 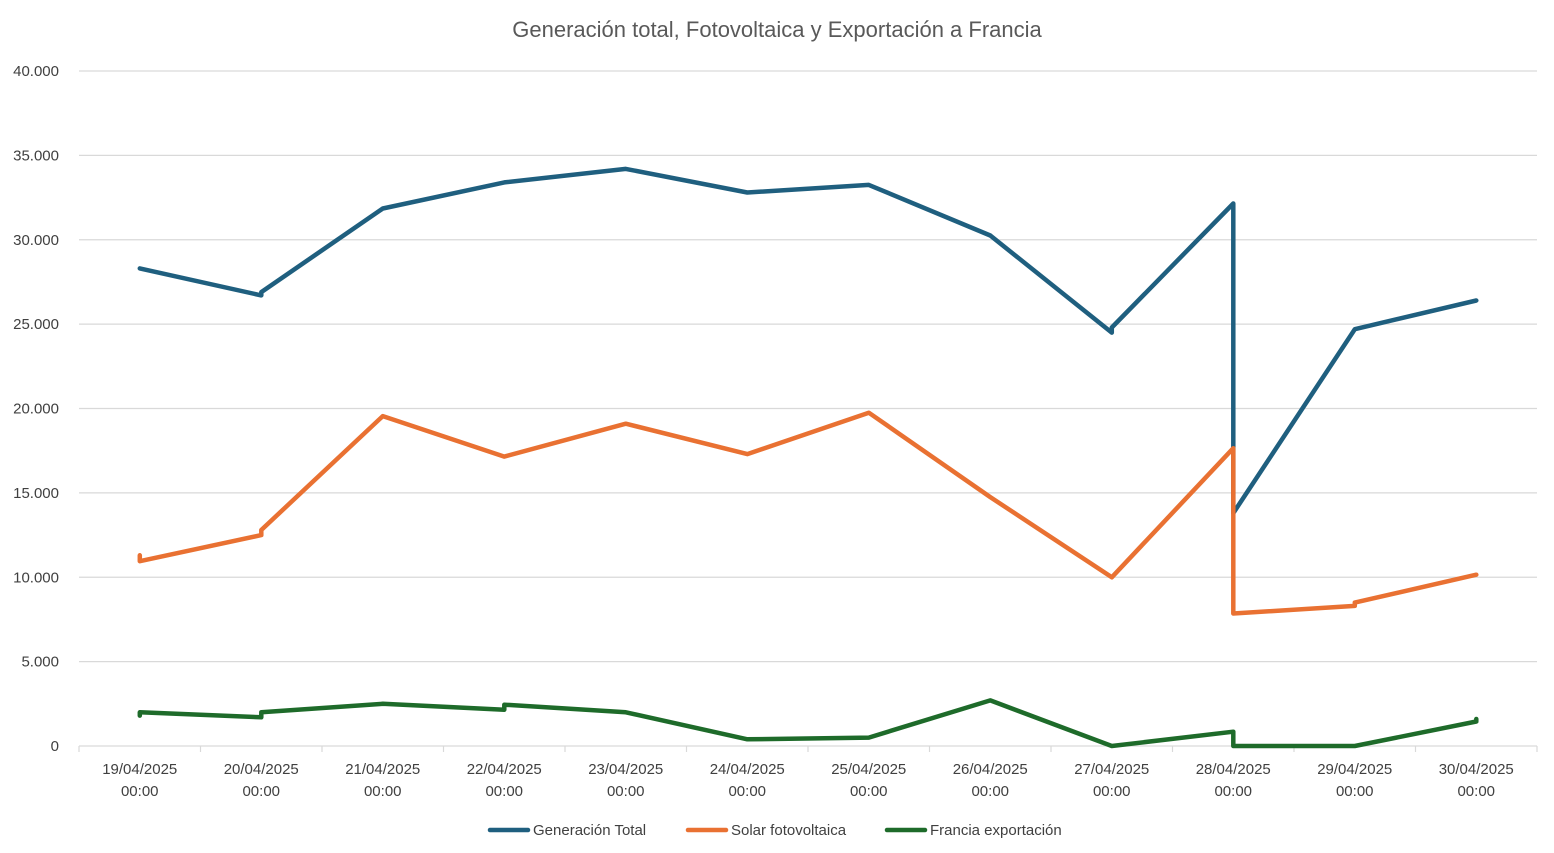 I want to click on y-tick-label: 0, so click(x=55, y=746).